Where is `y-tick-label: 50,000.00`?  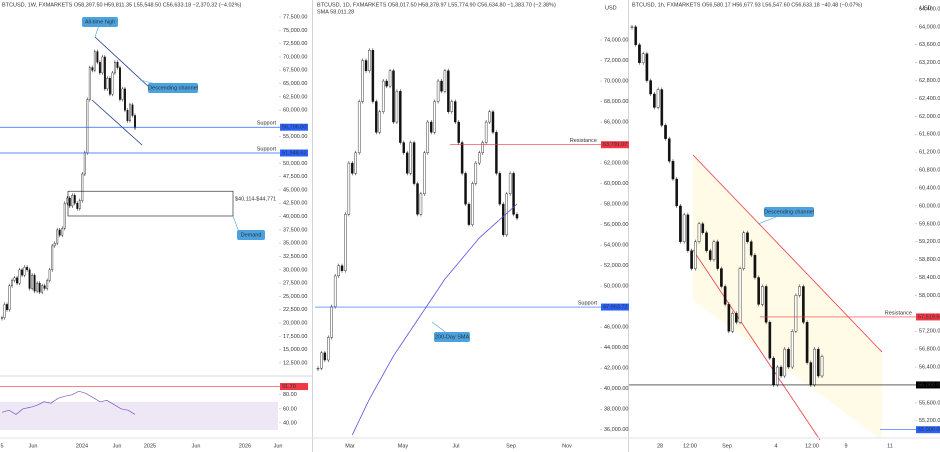 y-tick-label: 50,000.00 is located at coordinates (295, 164).